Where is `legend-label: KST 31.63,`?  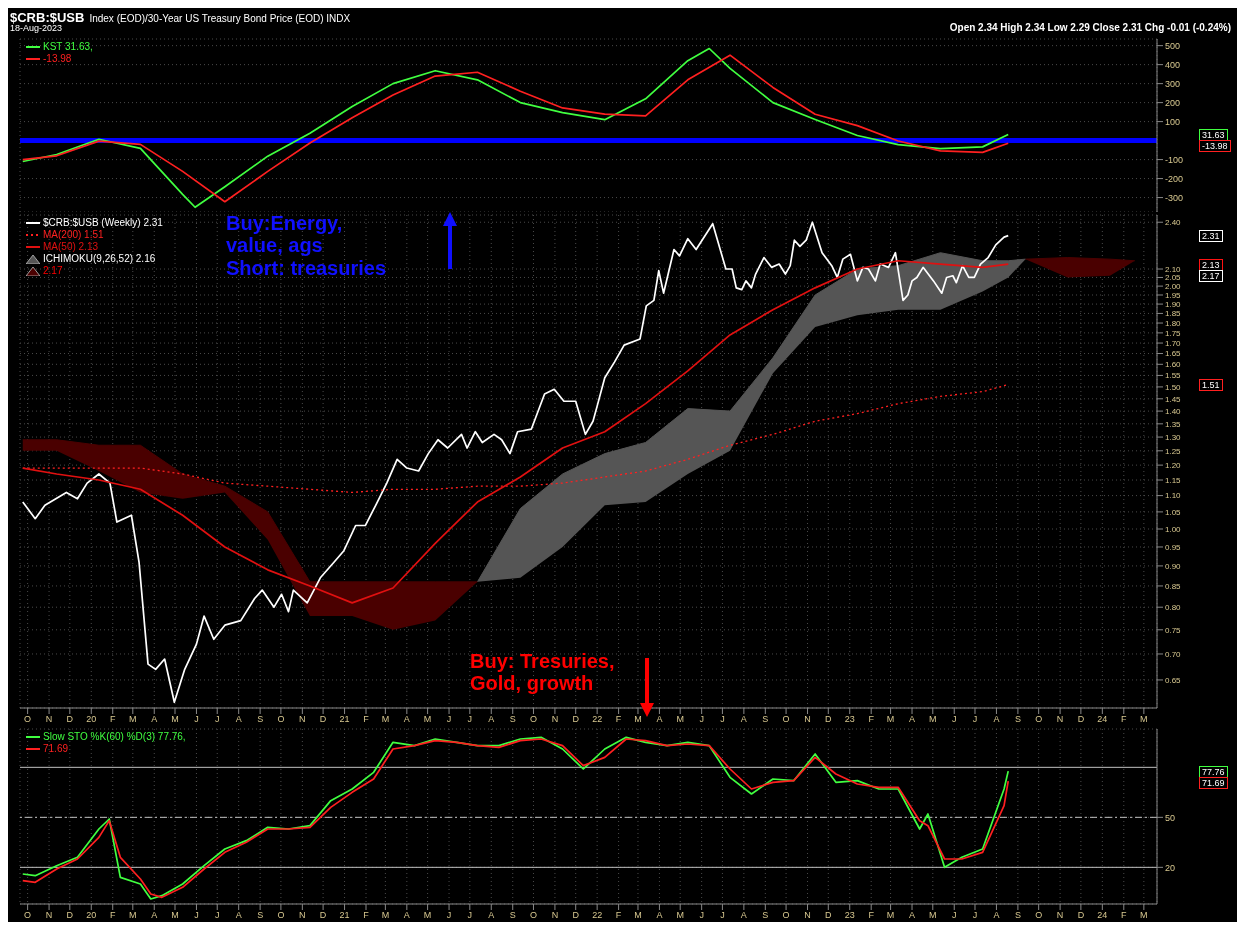
legend-label: KST 31.63, is located at coordinates (68, 47).